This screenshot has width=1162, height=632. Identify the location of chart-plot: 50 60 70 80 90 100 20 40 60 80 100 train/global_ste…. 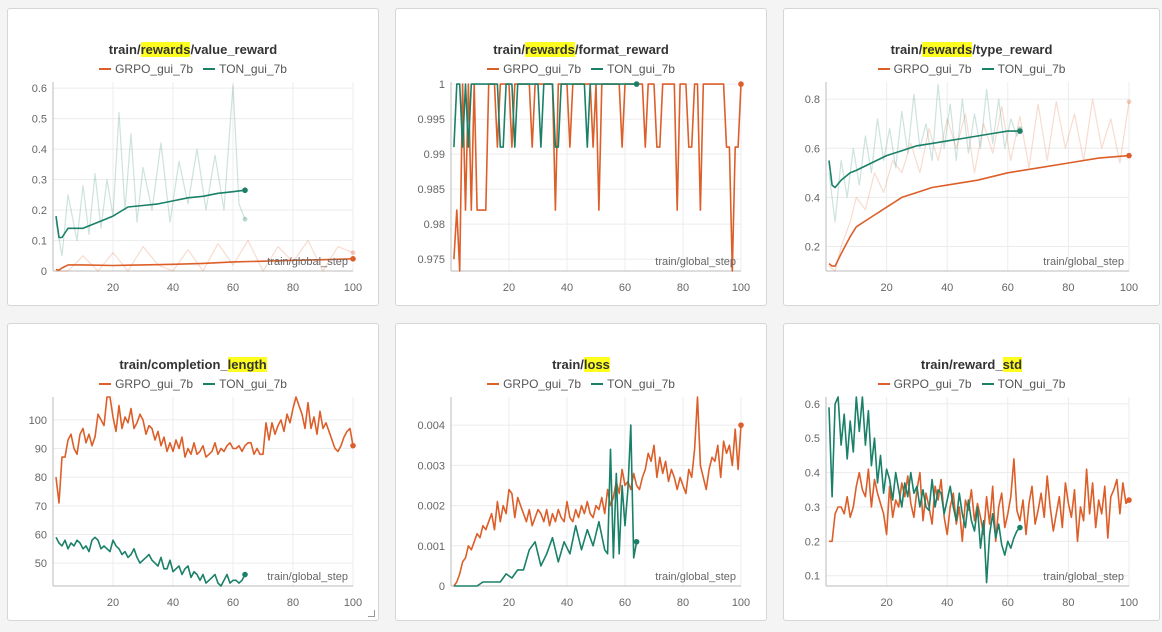
(193, 472).